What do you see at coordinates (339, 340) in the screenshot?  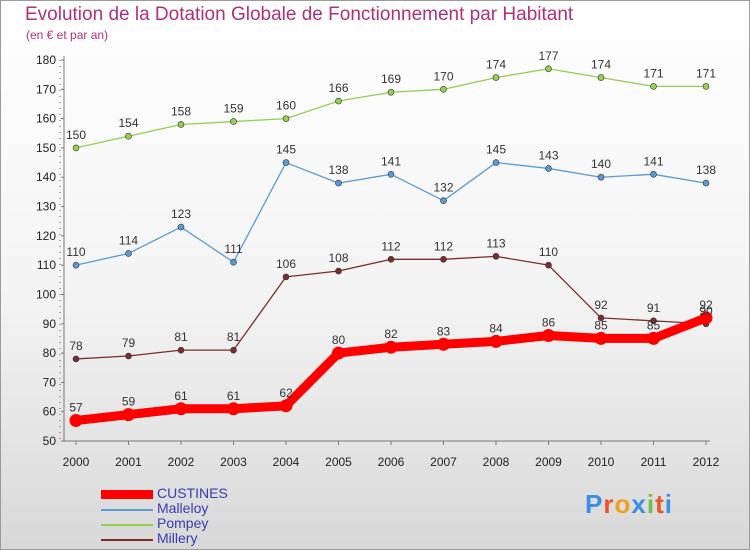 I see `data-label-custines: 80` at bounding box center [339, 340].